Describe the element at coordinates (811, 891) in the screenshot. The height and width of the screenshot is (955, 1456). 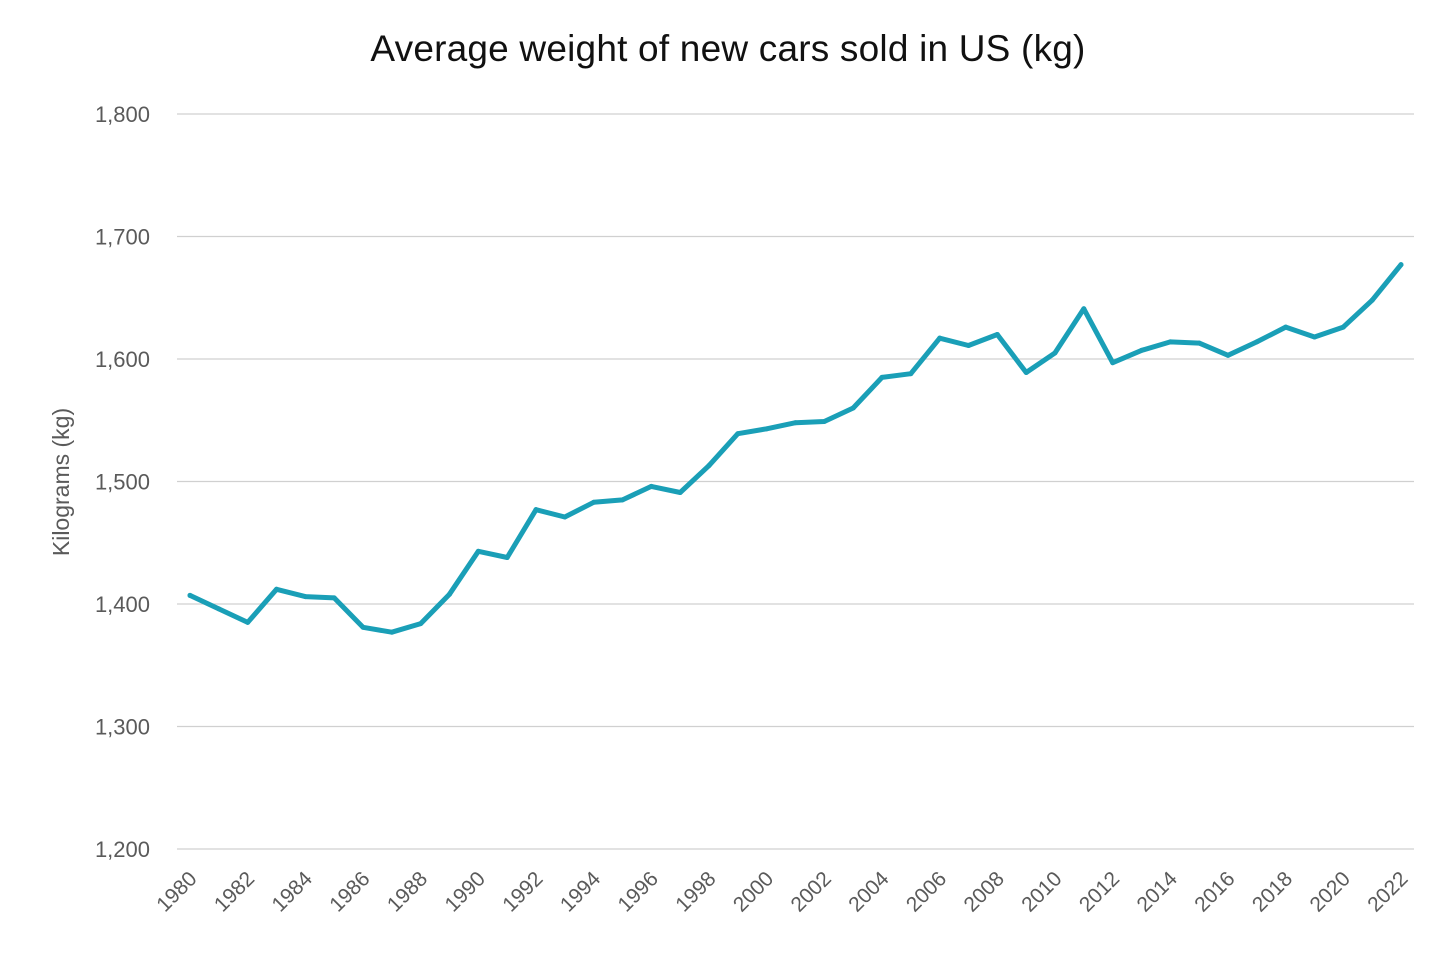
I see `x-tick-label: 2002` at that location.